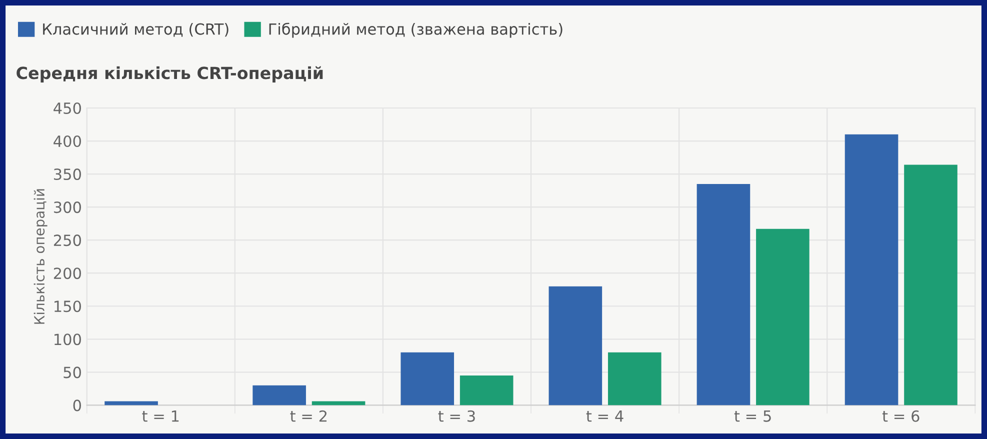 The height and width of the screenshot is (439, 987). What do you see at coordinates (169, 74) in the screenshot?
I see `chart-title: Середня кількість CRT-операцій` at bounding box center [169, 74].